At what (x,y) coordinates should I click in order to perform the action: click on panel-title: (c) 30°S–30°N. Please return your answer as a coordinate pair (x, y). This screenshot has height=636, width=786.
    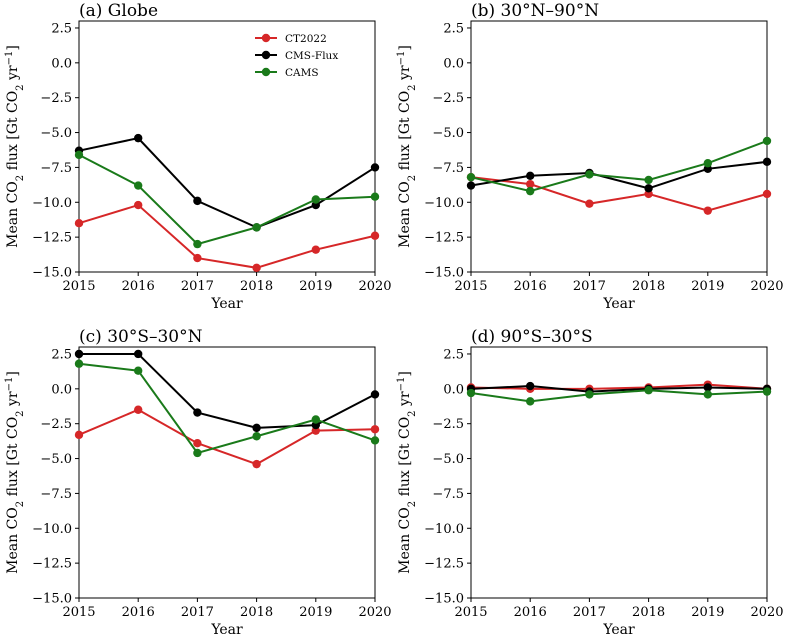
    Looking at the image, I should click on (141, 337).